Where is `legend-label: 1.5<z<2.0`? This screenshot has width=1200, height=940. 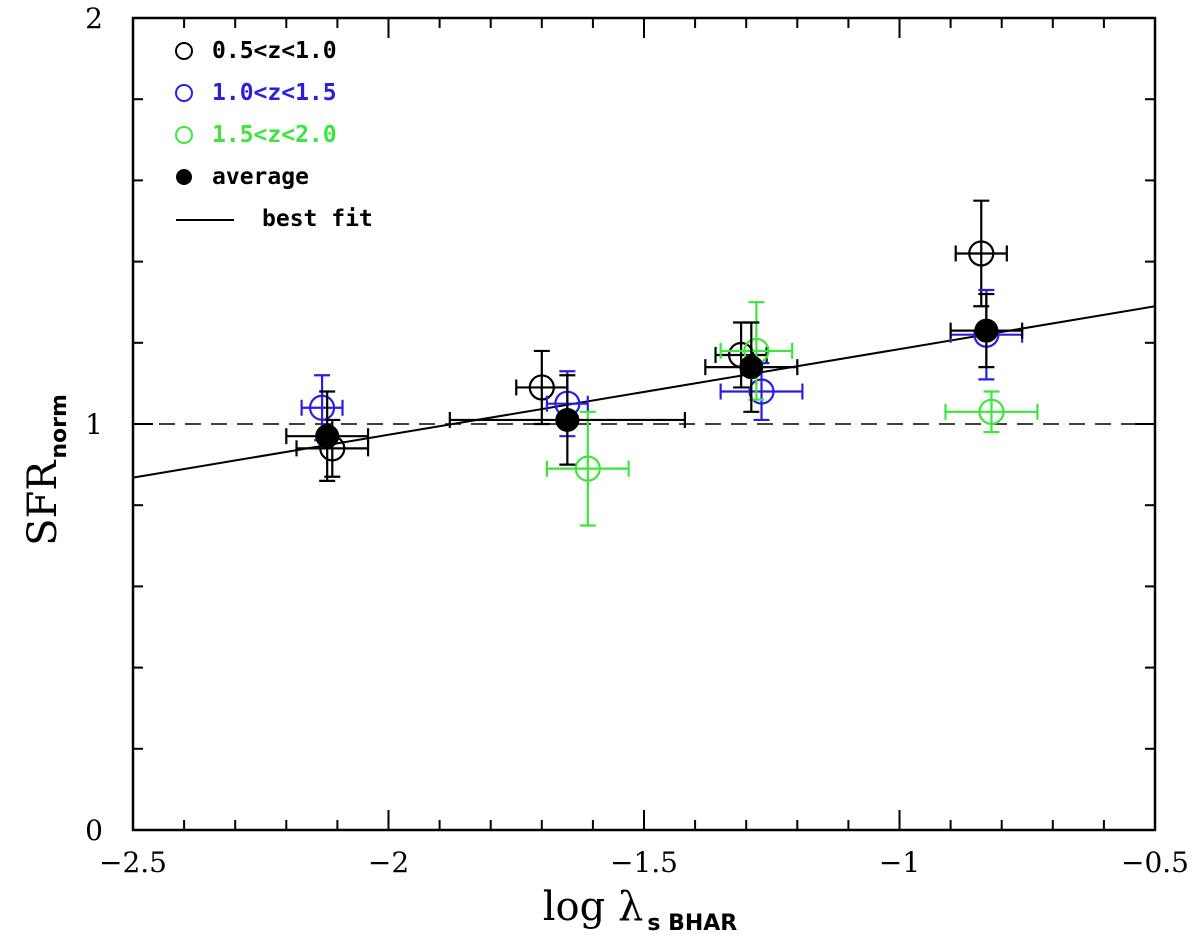
legend-label: 1.5<z<2.0 is located at coordinates (274, 135).